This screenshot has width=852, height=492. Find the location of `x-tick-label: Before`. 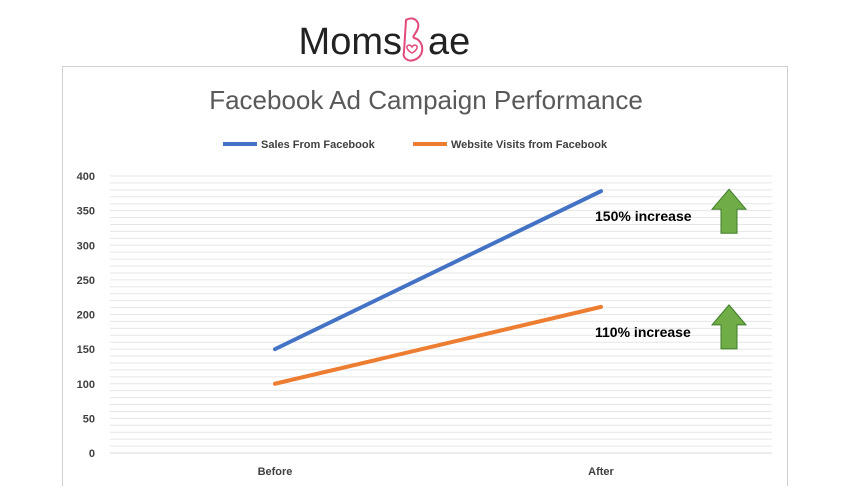

x-tick-label: Before is located at coordinates (275, 472).